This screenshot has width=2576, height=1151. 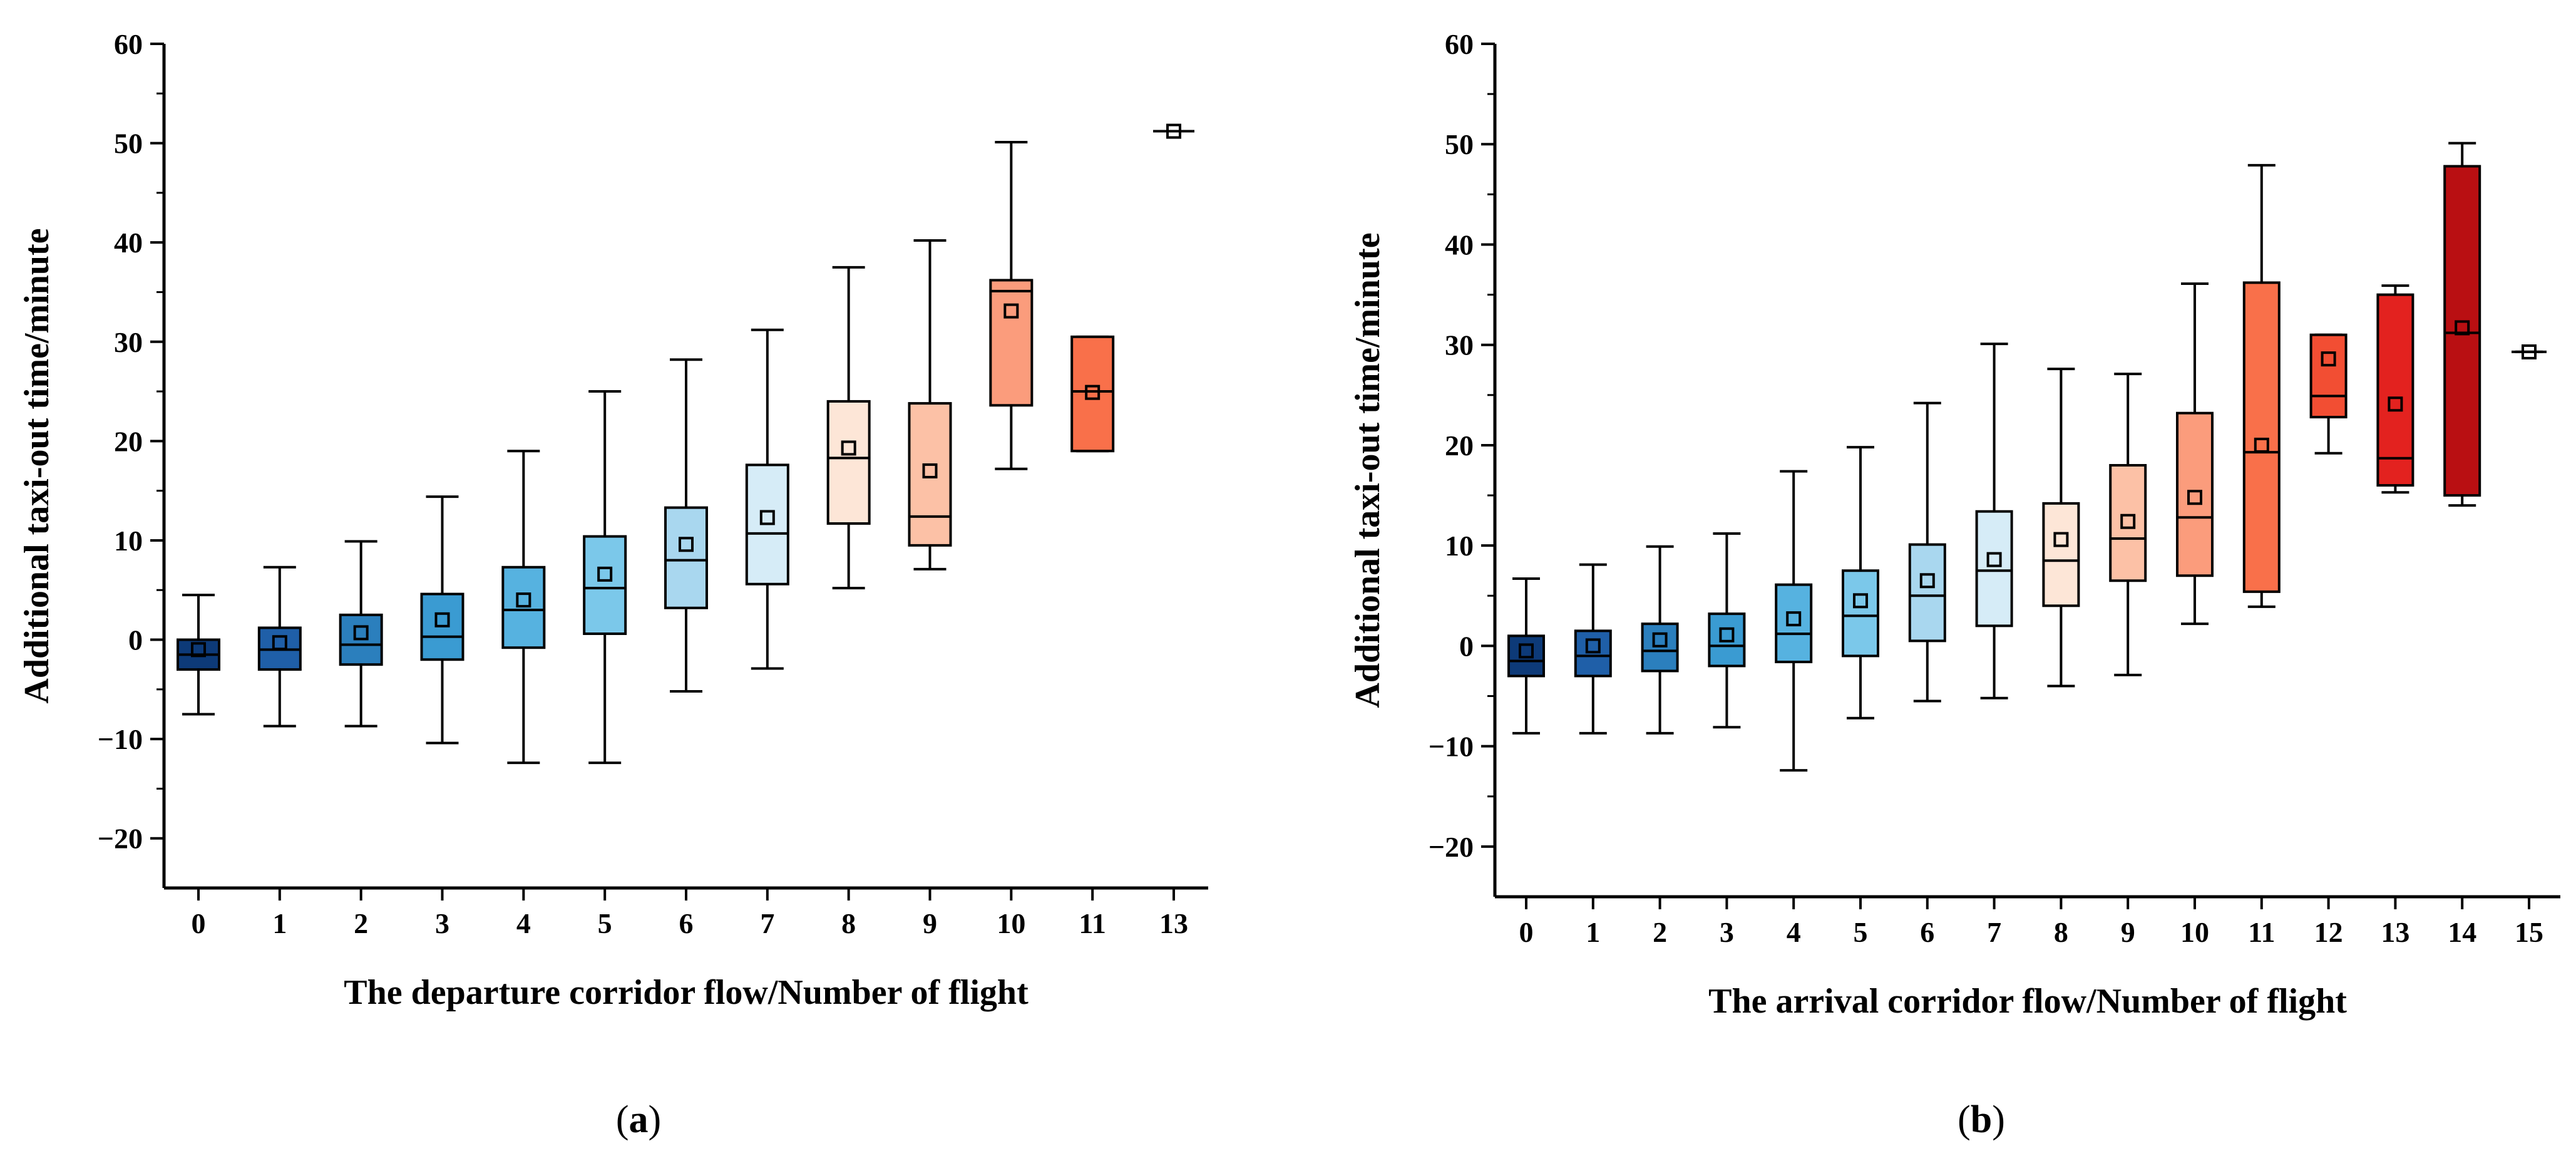 I want to click on x-tick-label: 12, so click(x=2328, y=932).